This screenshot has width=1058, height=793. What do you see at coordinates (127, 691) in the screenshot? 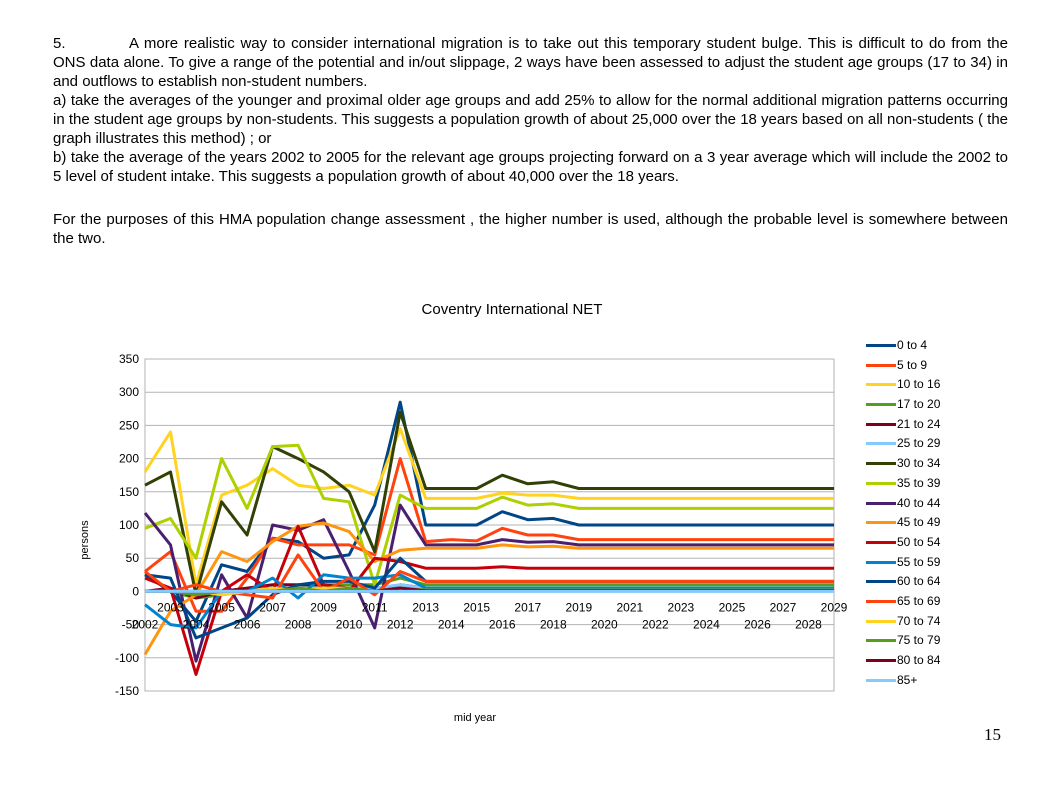
I see `y-tick-label: -150` at bounding box center [127, 691].